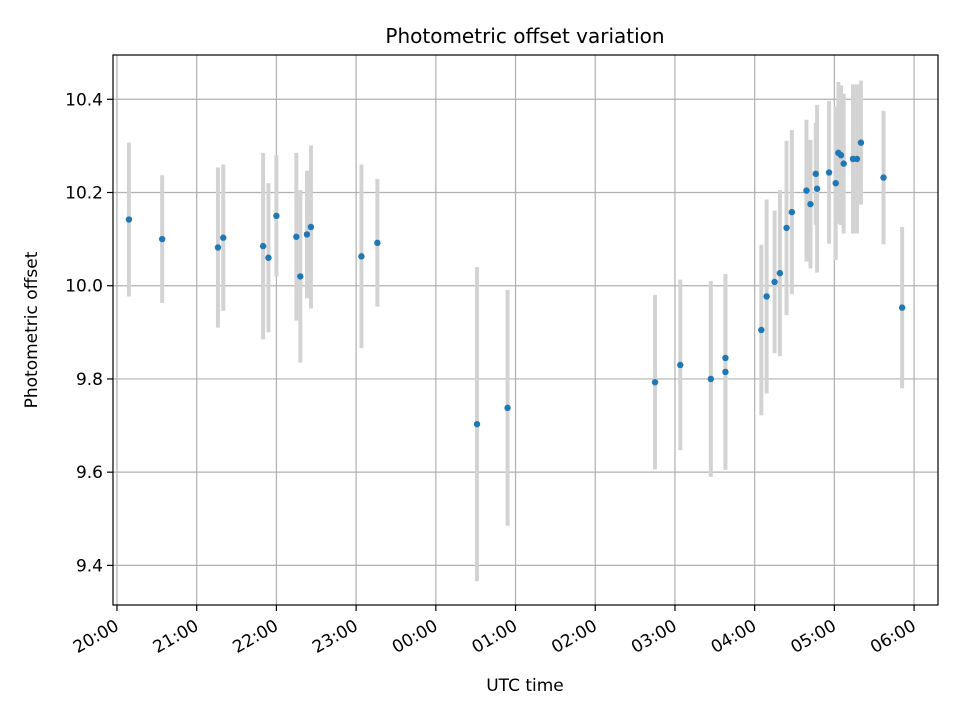  What do you see at coordinates (734, 637) in the screenshot?
I see `x-tick-label: 04:00` at bounding box center [734, 637].